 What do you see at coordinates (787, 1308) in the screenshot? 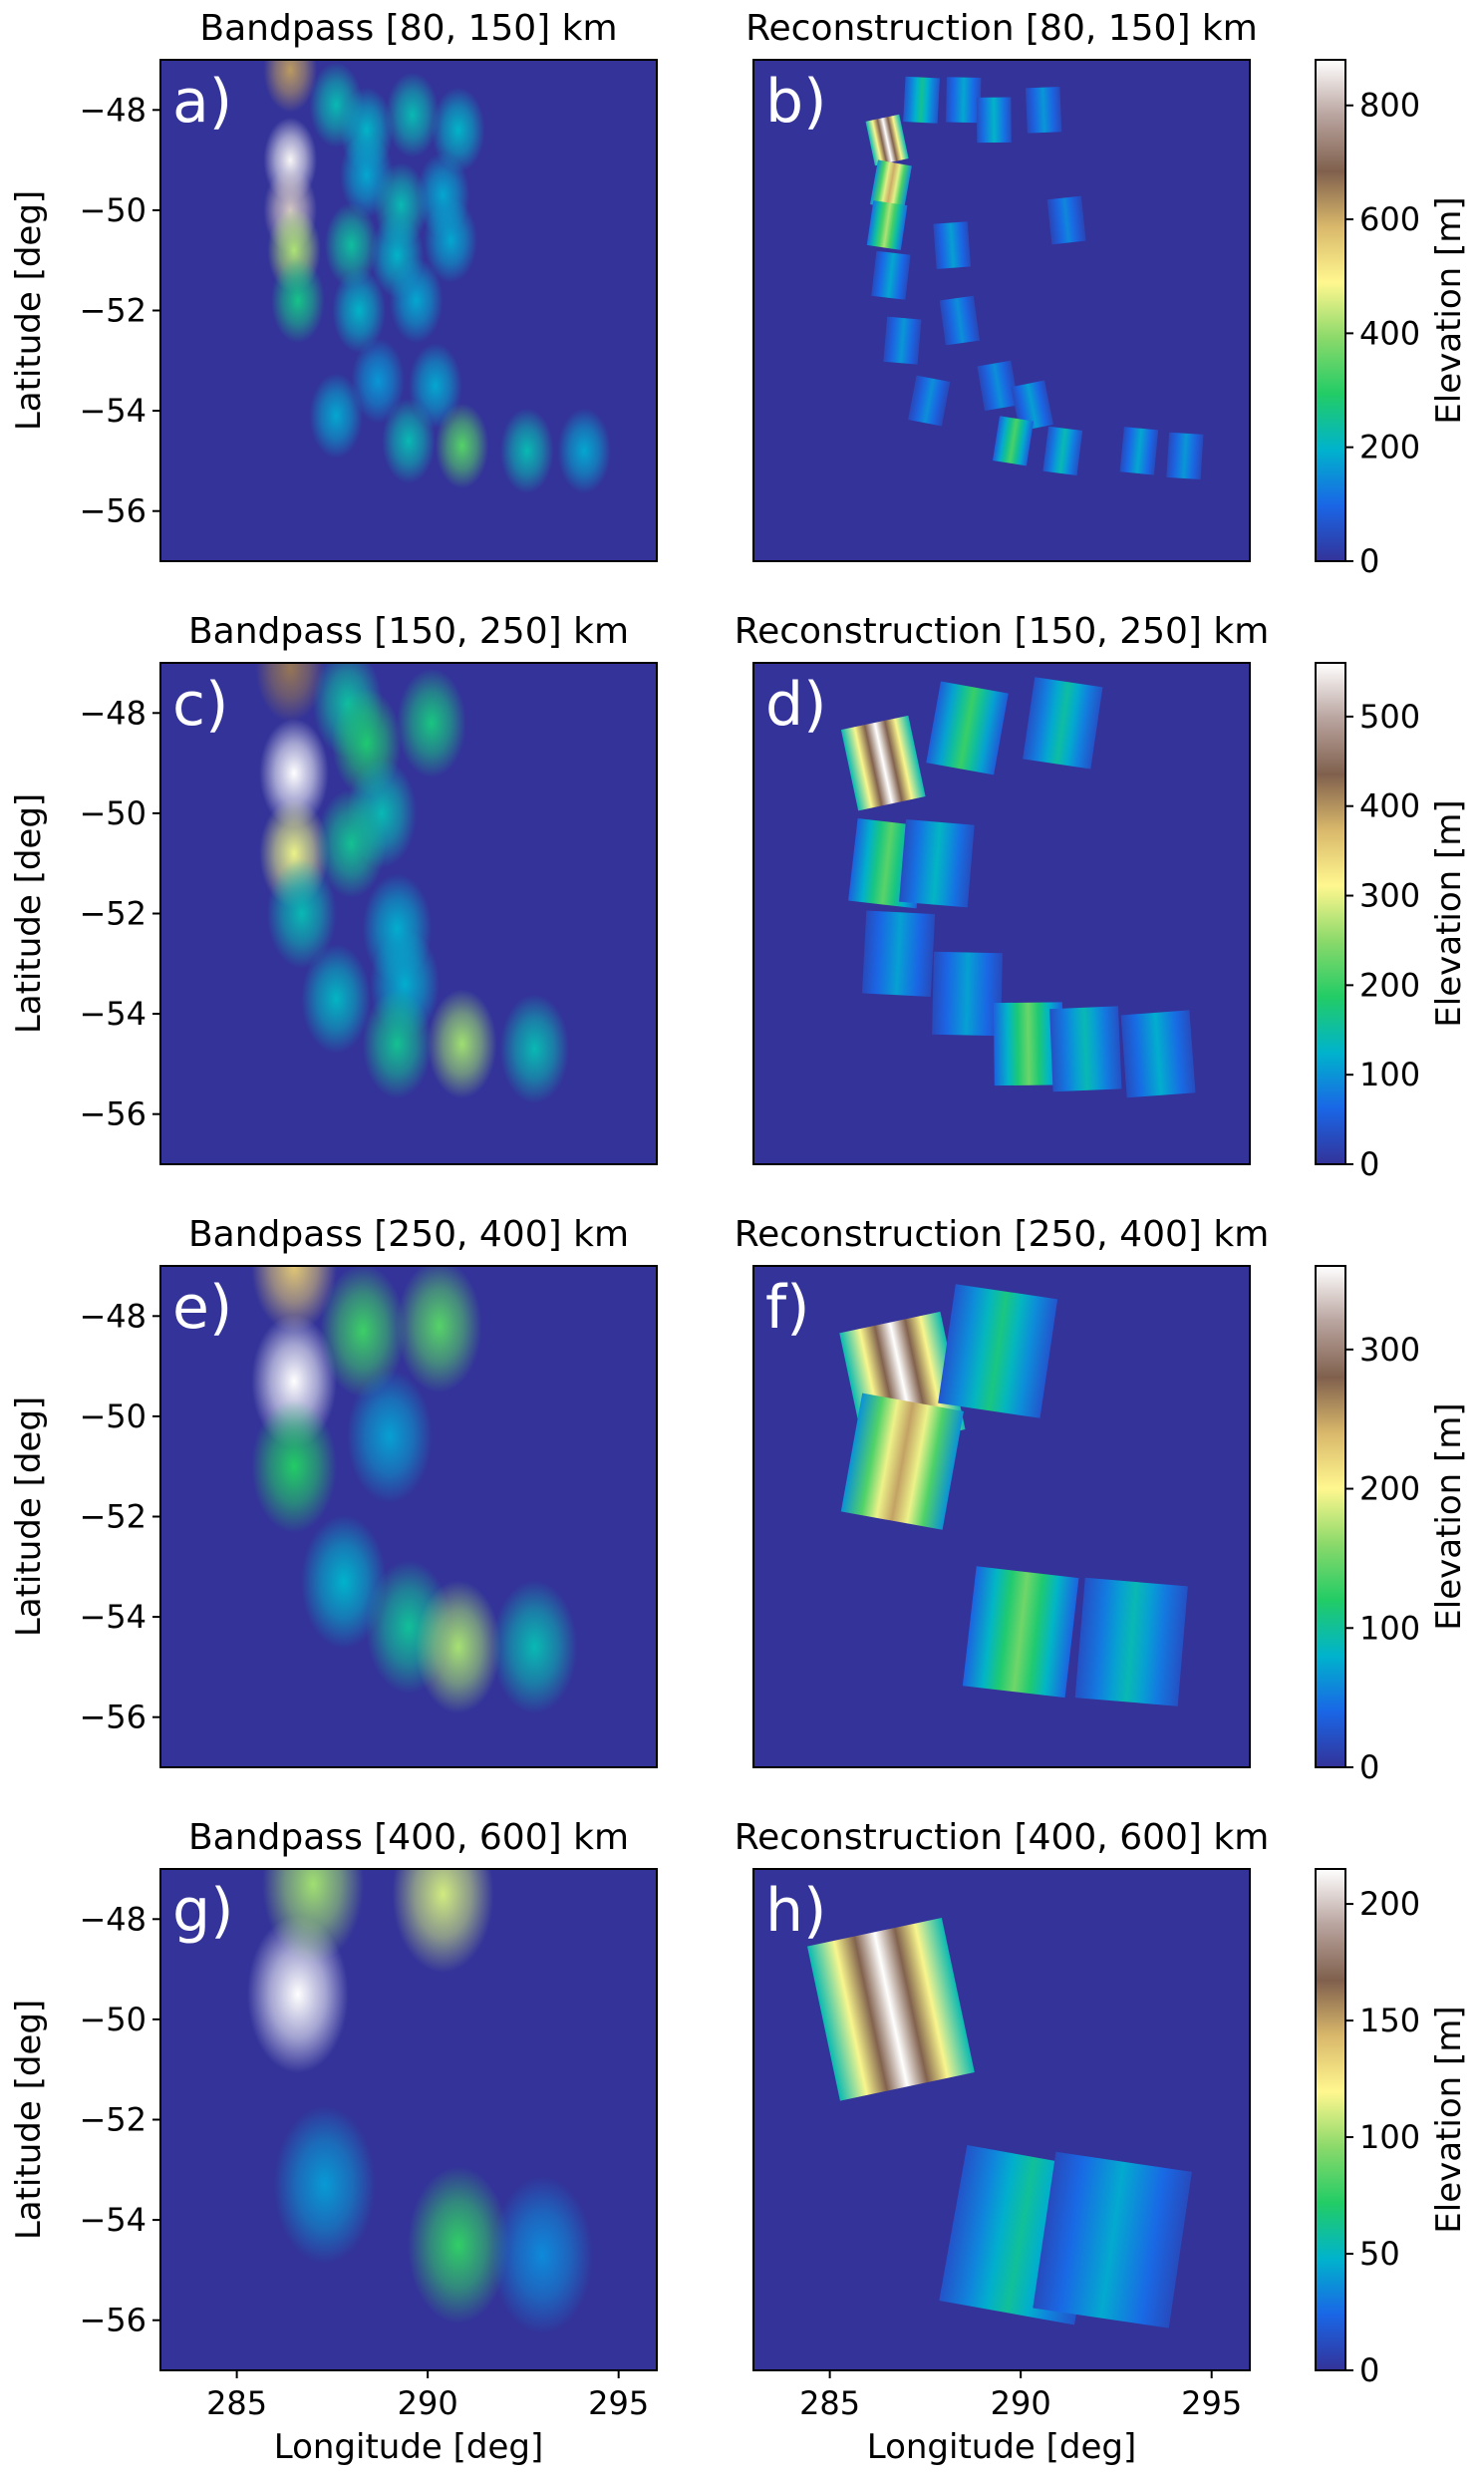
I see `panel-letter: f)` at bounding box center [787, 1308].